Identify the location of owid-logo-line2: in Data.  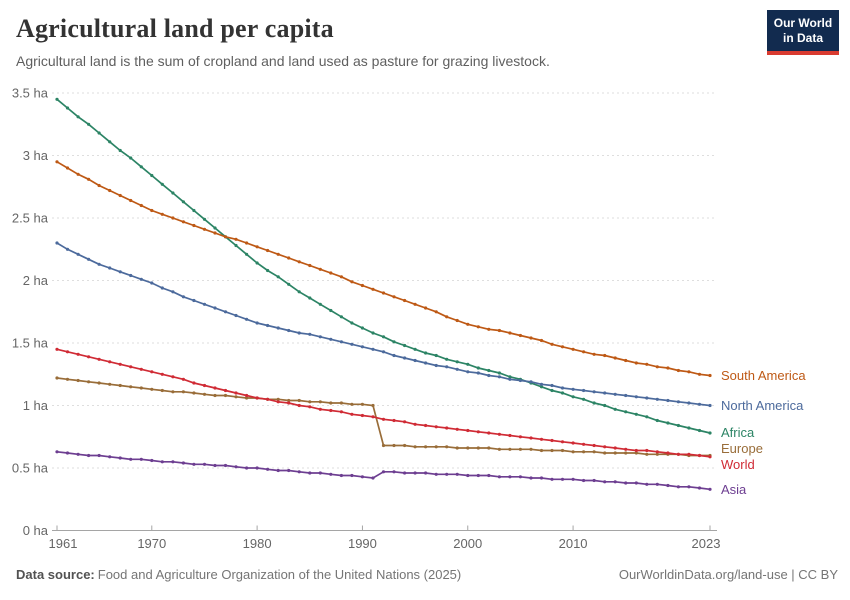
(802, 38).